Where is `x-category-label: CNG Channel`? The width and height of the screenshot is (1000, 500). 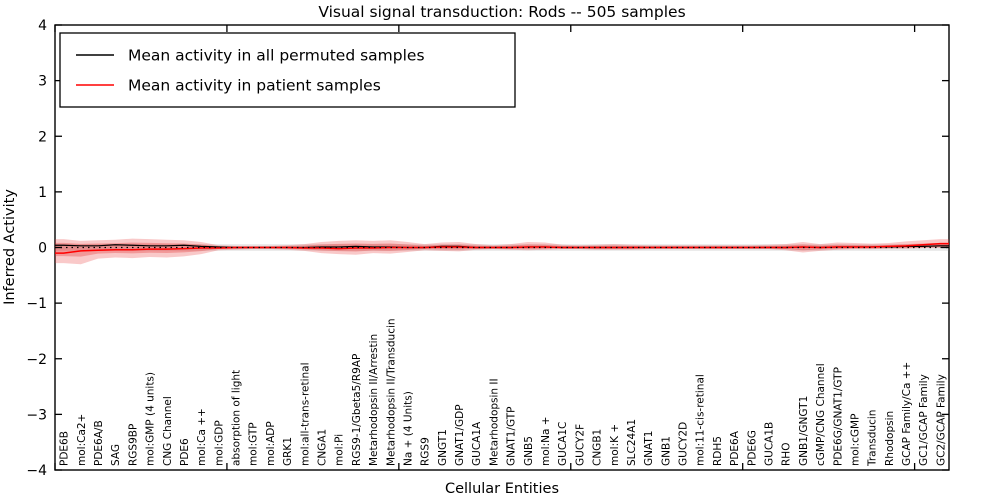 x-category-label: CNG Channel is located at coordinates (168, 431).